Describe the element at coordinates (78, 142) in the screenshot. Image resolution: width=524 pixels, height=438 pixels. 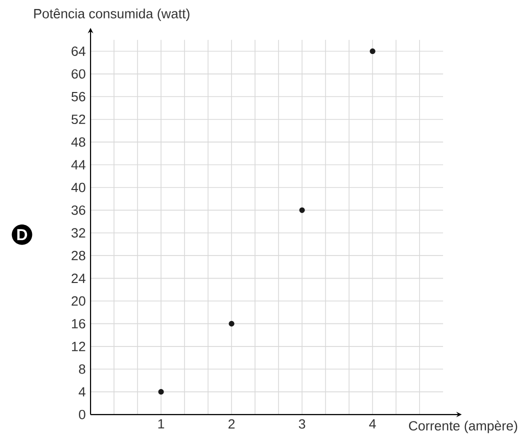
I see `y-tick-label: 48` at that location.